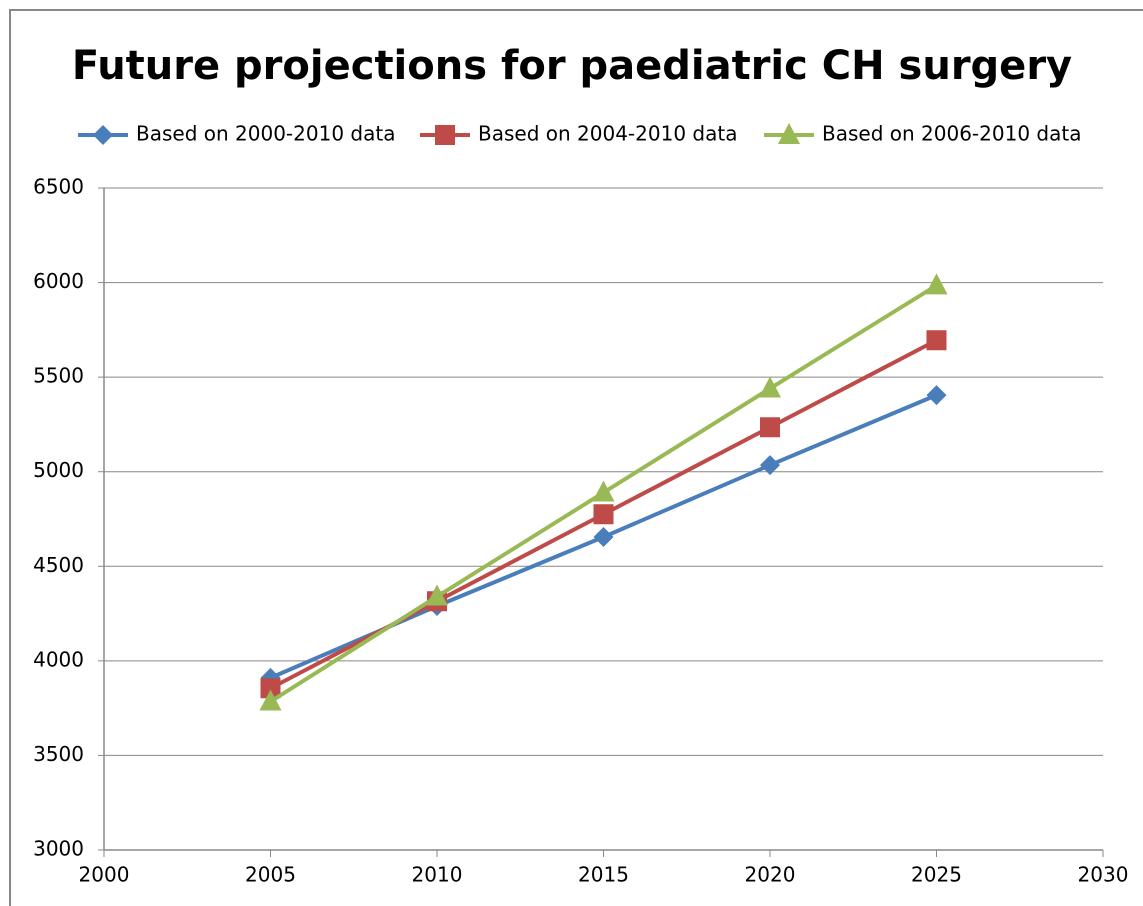  Describe the element at coordinates (58, 849) in the screenshot. I see `y-tick-label: 3000` at that location.